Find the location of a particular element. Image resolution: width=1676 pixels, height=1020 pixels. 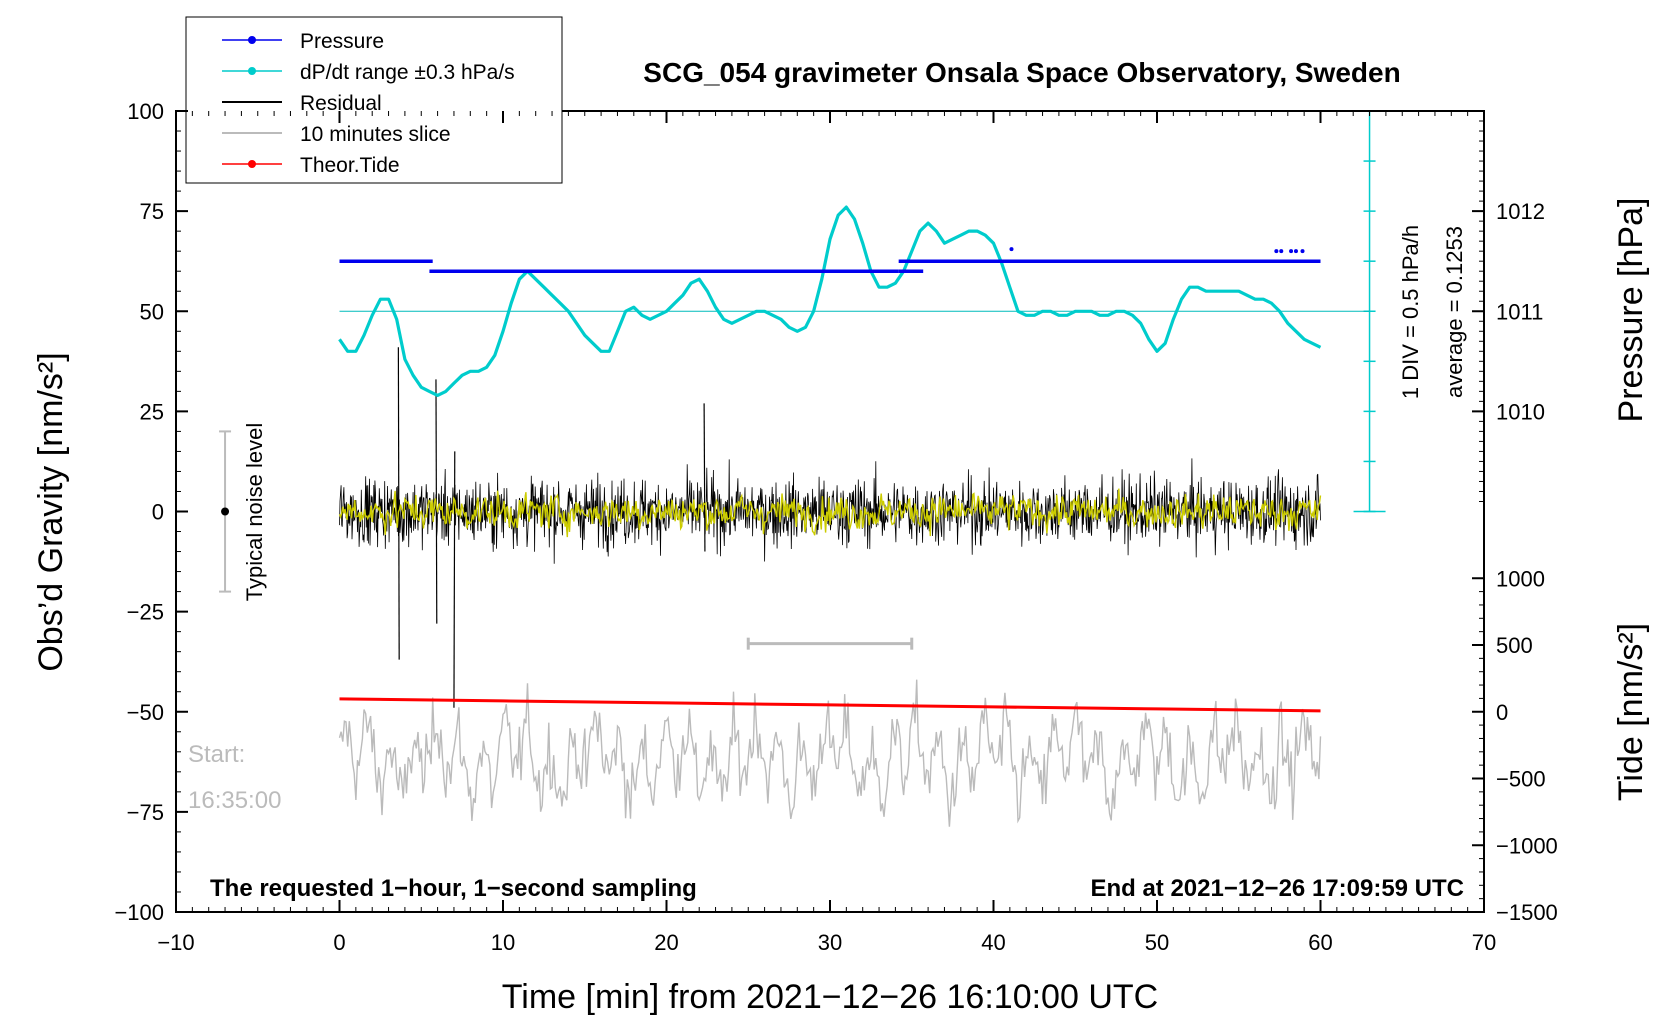

slice-start-label: Start: is located at coordinates (216, 754).